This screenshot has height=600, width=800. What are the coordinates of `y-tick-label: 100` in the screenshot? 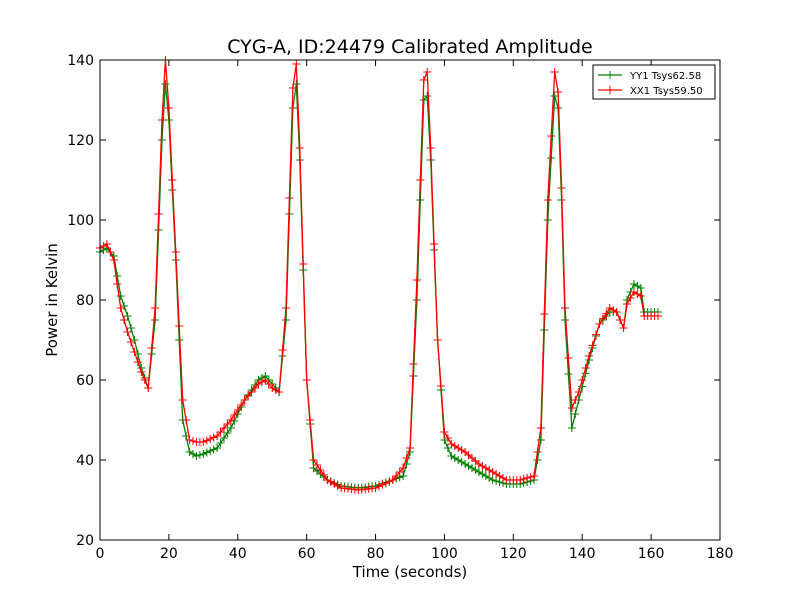 It's located at (80, 221).